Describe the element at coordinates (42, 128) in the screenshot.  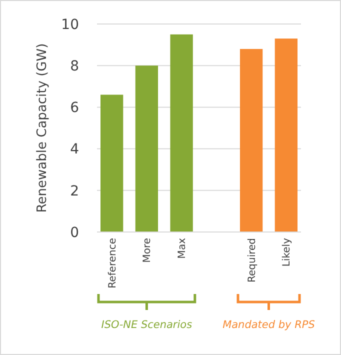
I see `y-axis-title: Renewable Capacity (GW)` at that location.